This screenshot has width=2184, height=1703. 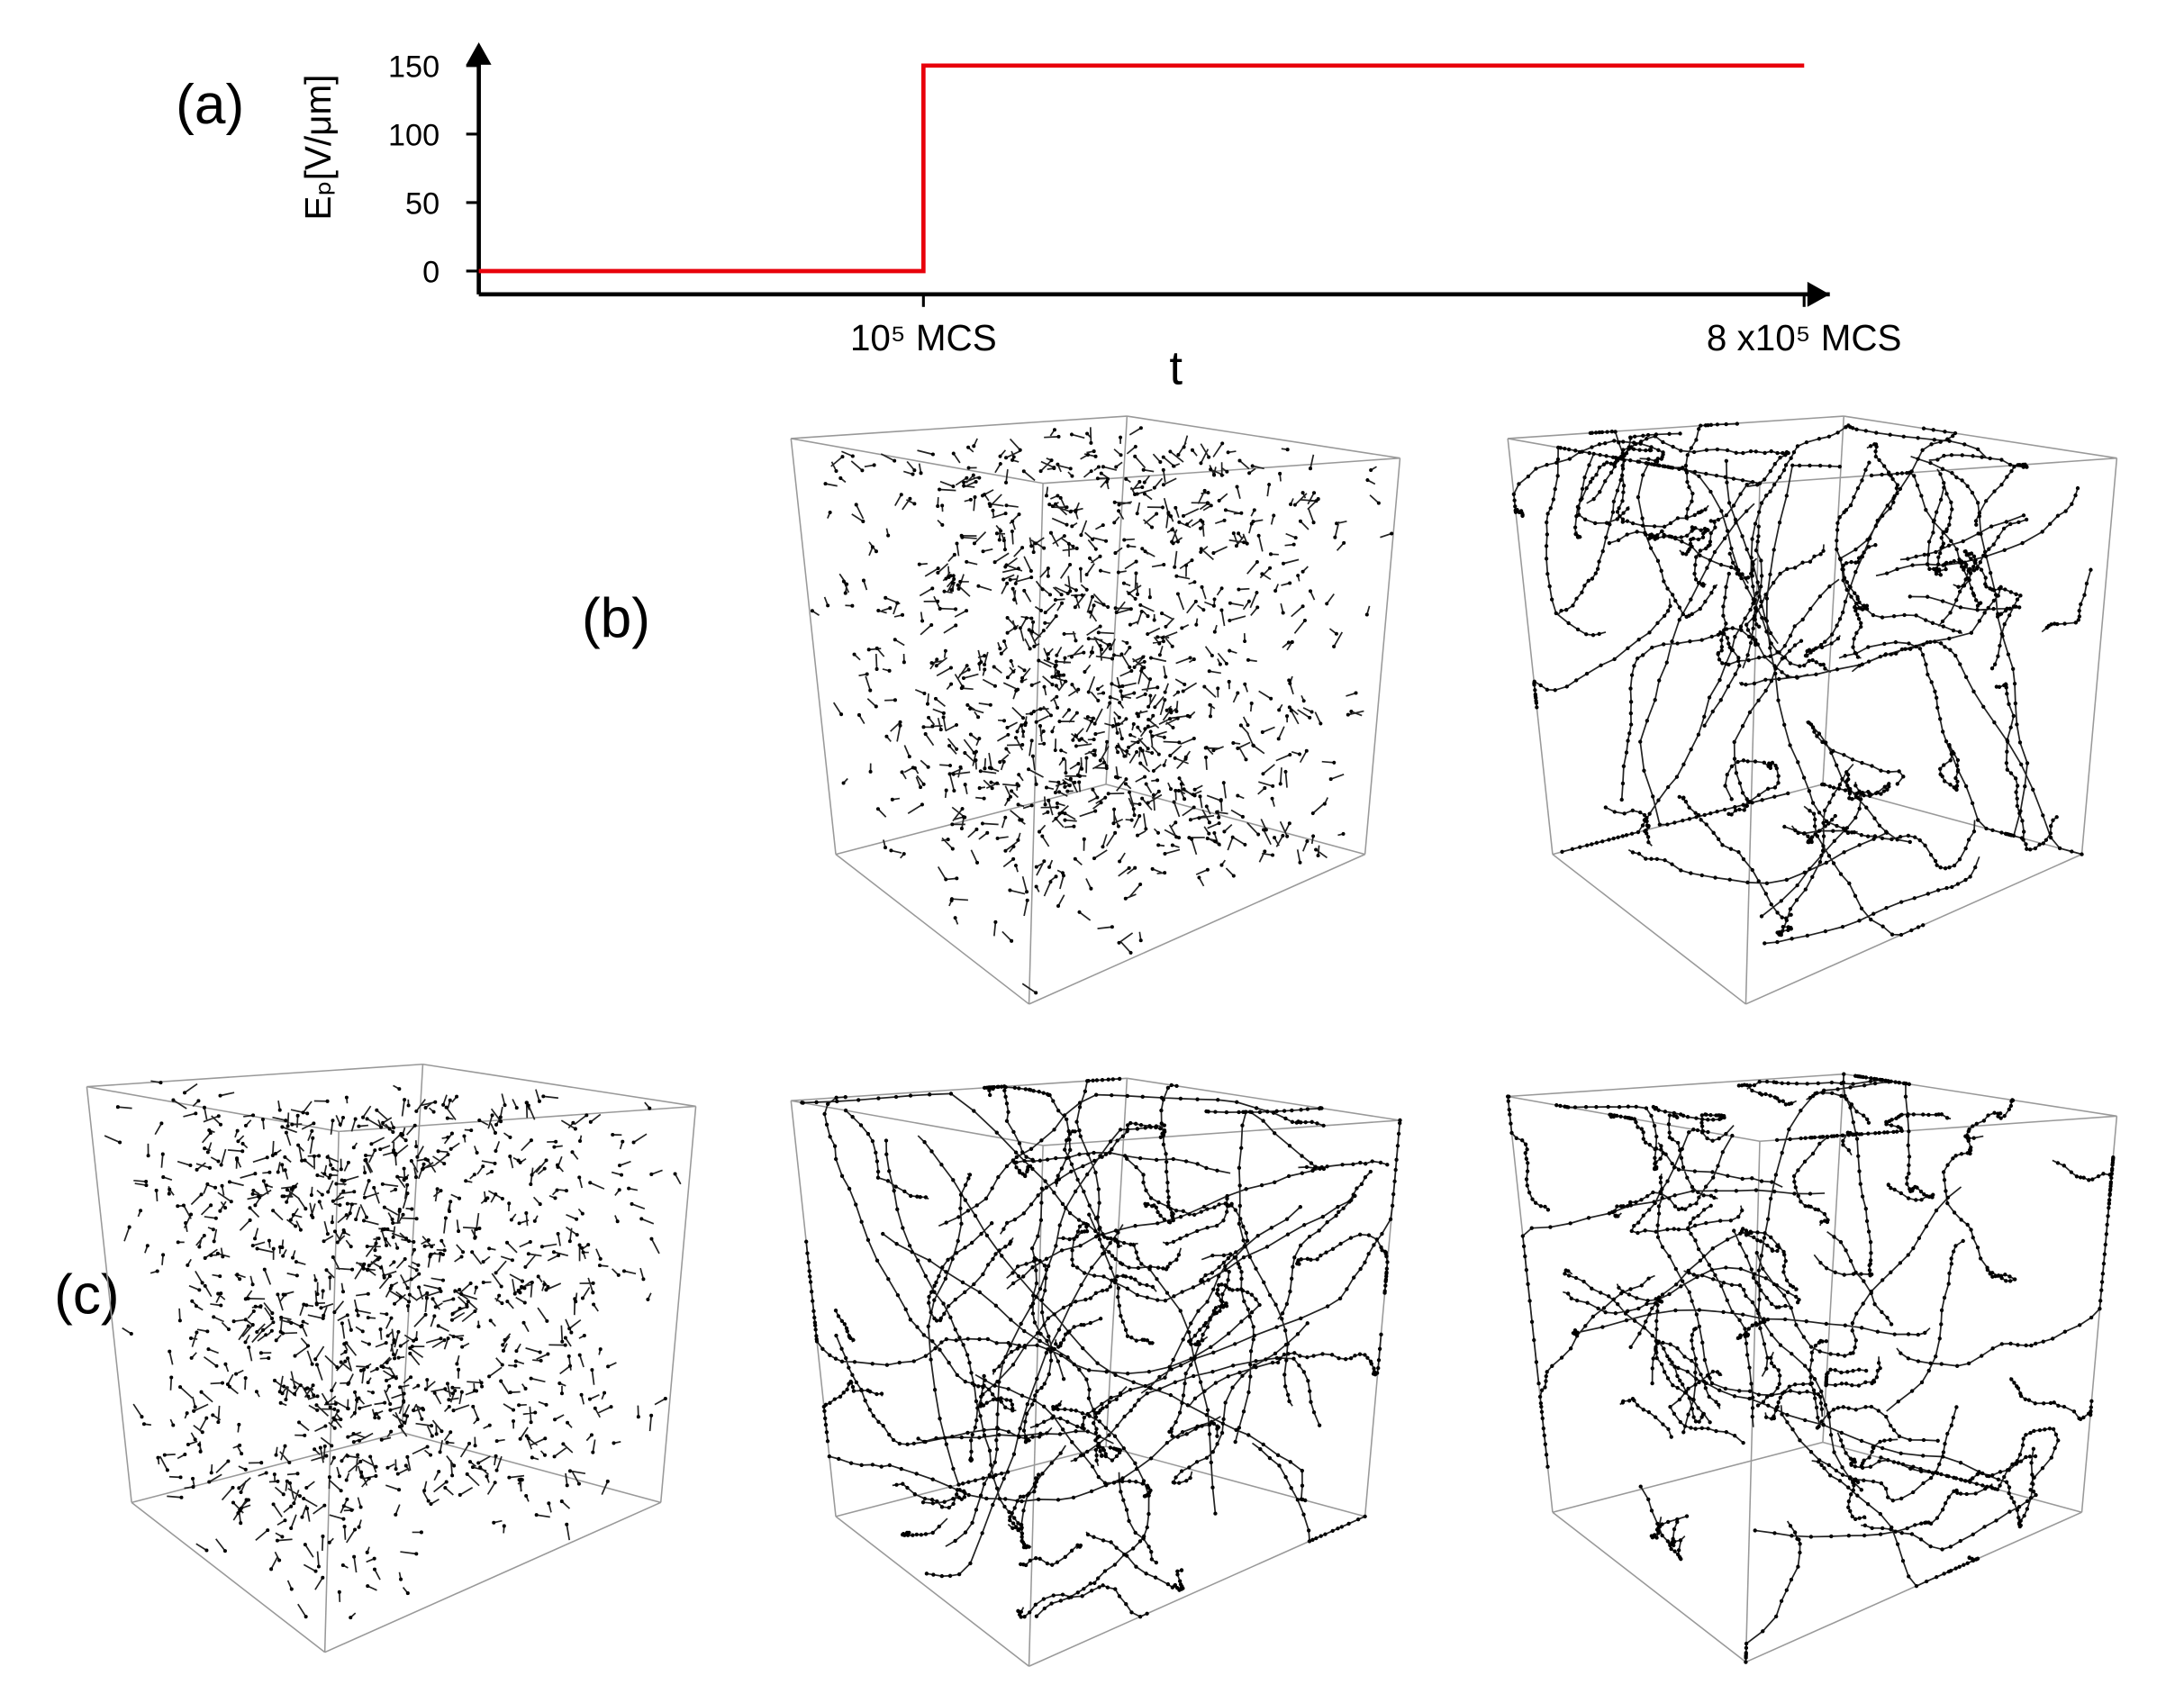 I want to click on x-tick-label: 8 x10⁵ MCS, so click(x=1804, y=337).